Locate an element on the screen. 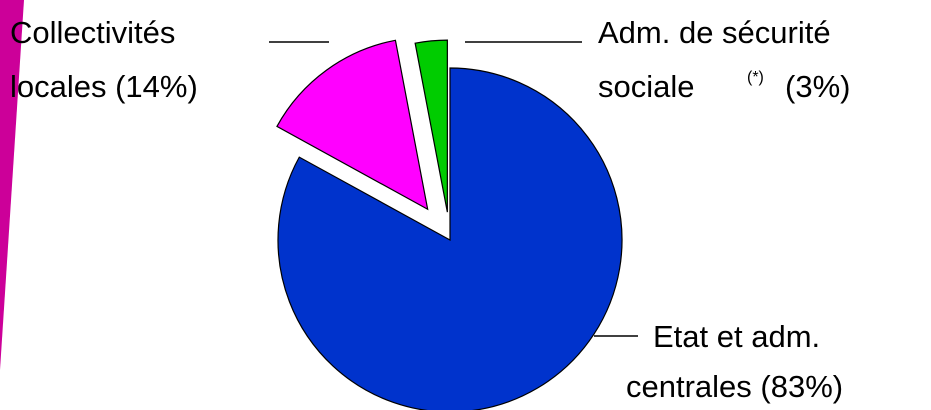  label-secu-line2: sociale is located at coordinates (646, 86).